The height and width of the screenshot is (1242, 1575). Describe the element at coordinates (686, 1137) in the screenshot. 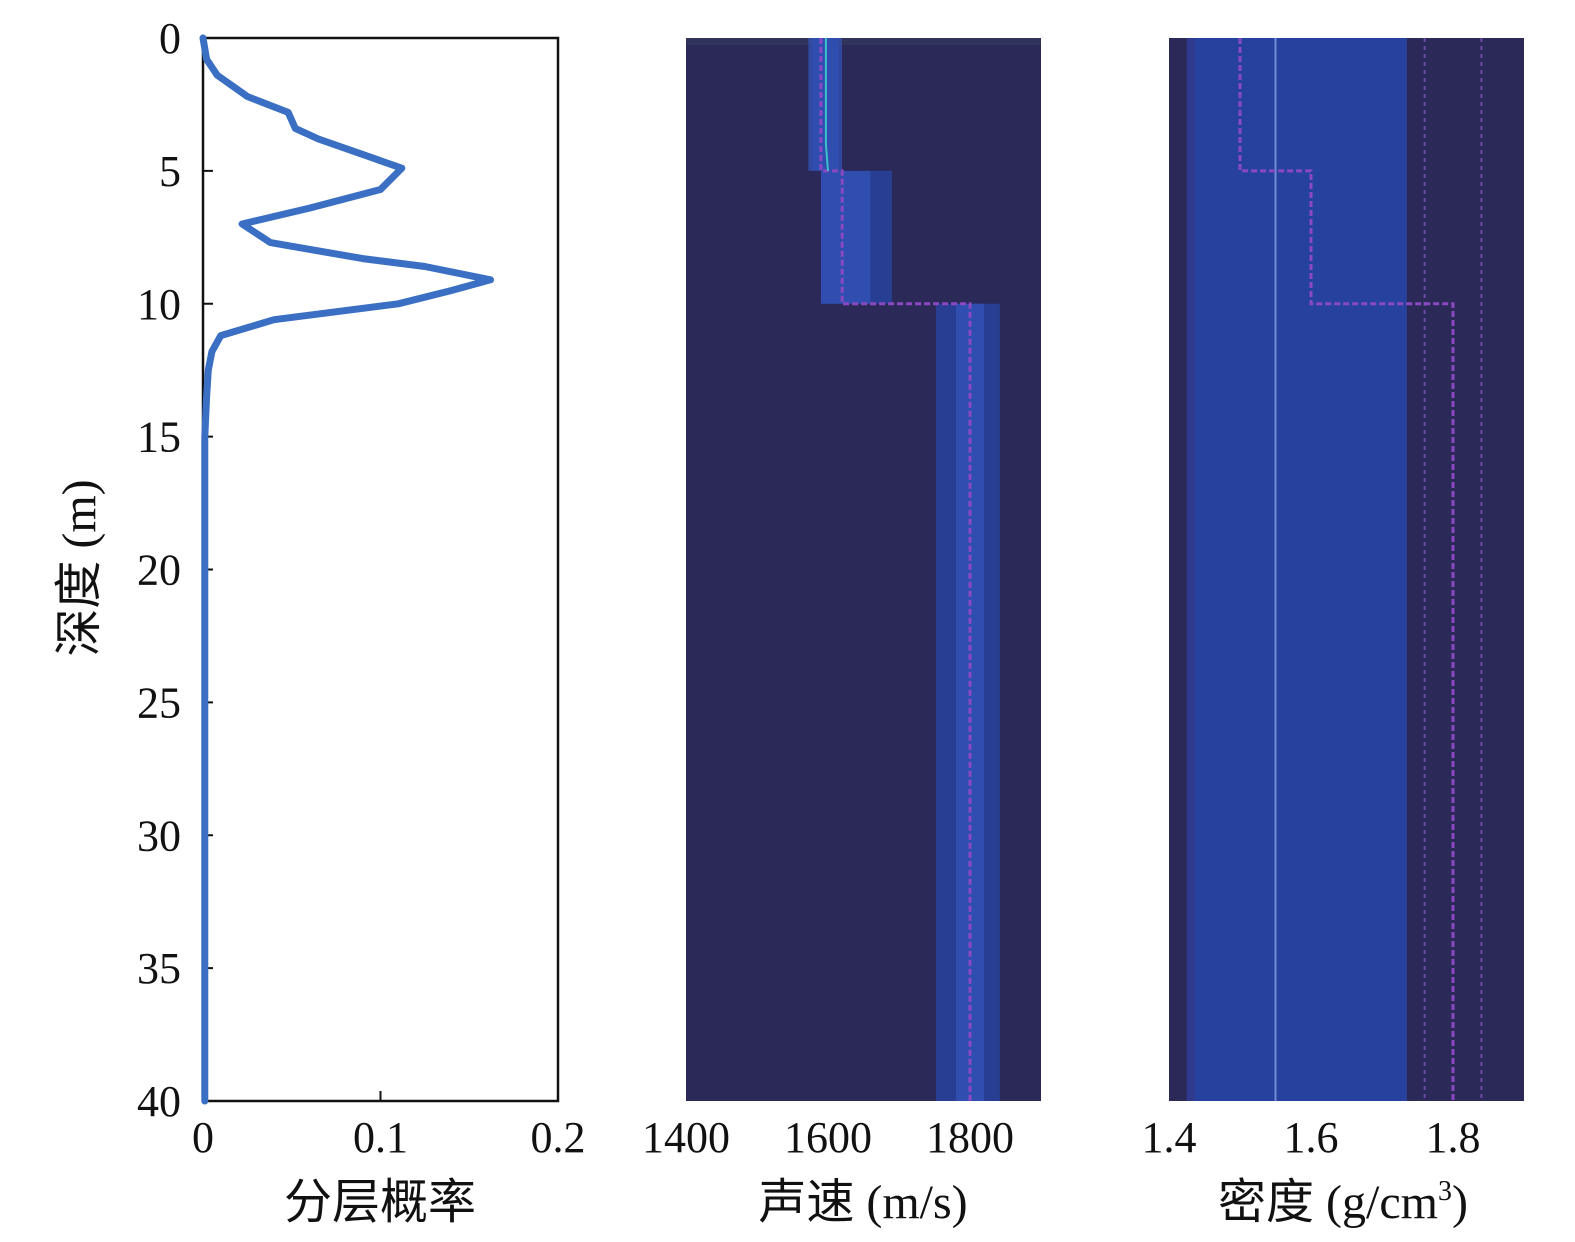

I see `x-tick-label: 1400` at that location.